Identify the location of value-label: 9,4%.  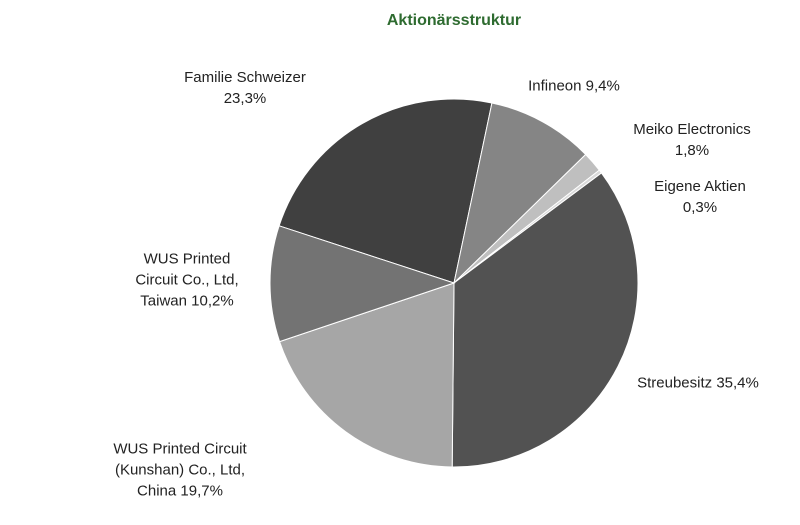
(602, 86).